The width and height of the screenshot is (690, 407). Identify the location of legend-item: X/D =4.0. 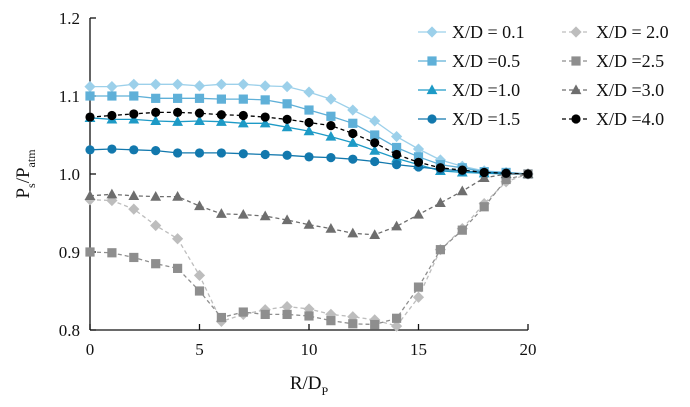
(613, 119).